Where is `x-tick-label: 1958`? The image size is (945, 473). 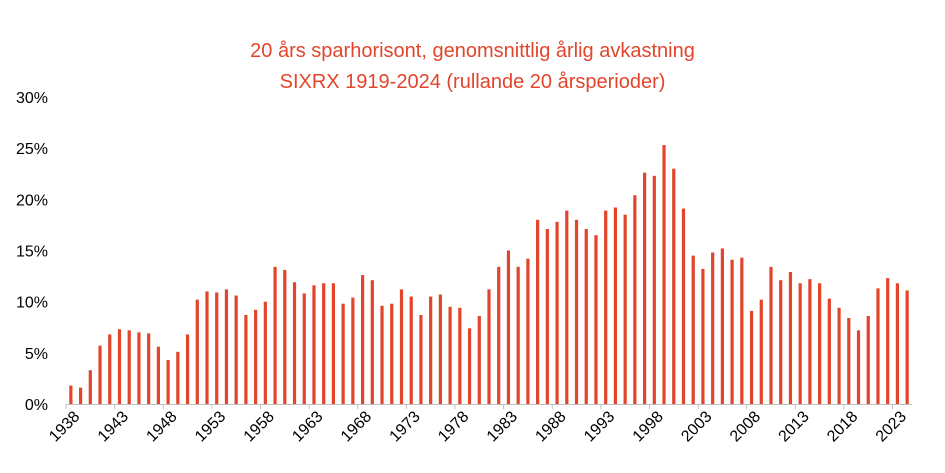
x-tick-label: 1958 is located at coordinates (259, 426).